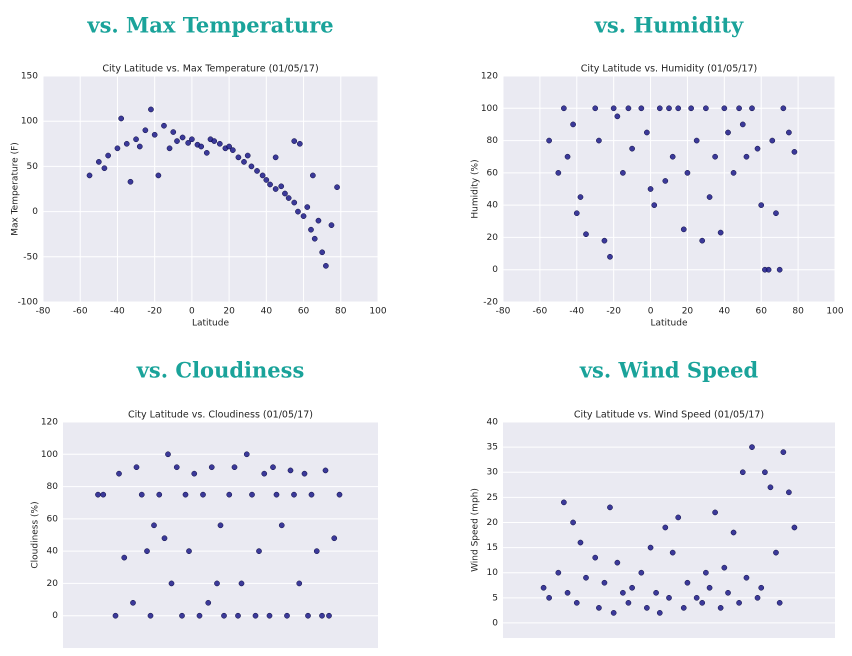  What do you see at coordinates (669, 69) in the screenshot?
I see `chart-title: City Latitude vs. Humidity (01/05/17)` at bounding box center [669, 69].